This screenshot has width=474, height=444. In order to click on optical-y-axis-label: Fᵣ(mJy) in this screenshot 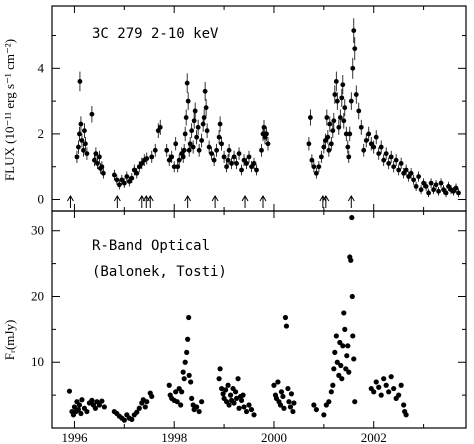, I will do `click(9, 340)`.